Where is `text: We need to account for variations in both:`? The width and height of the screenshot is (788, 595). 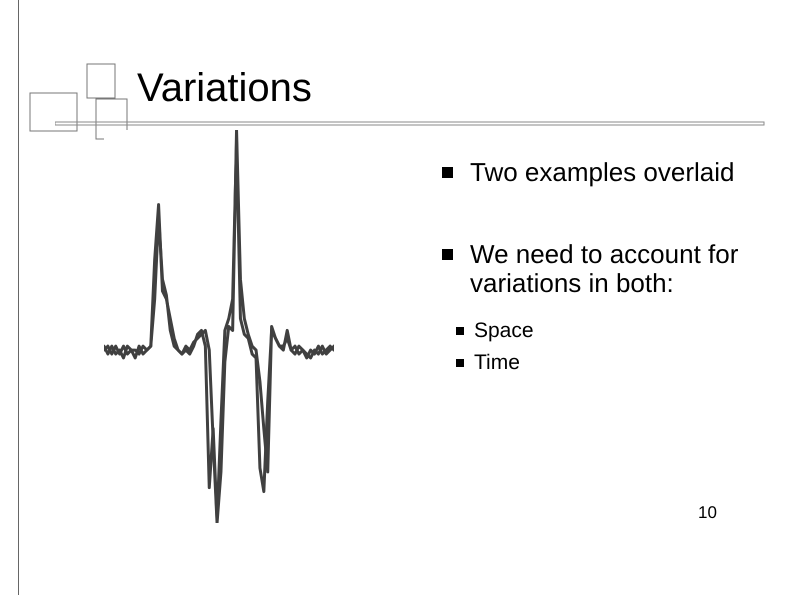 text: We need to account for variations in both: is located at coordinates (605, 268).